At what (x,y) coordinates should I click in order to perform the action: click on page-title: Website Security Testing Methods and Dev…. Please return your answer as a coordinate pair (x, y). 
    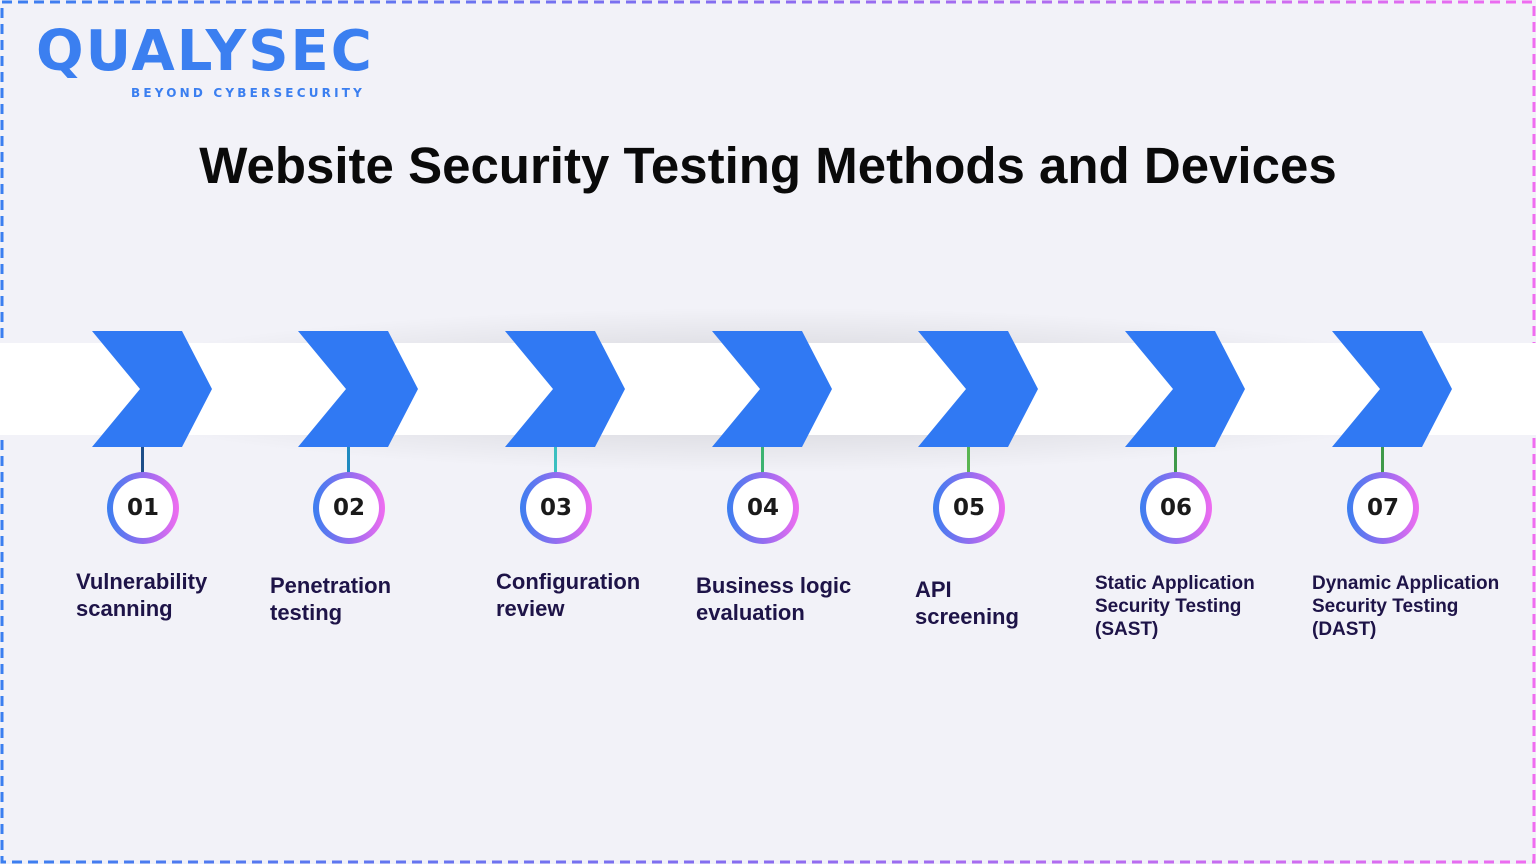
    Looking at the image, I should click on (768, 165).